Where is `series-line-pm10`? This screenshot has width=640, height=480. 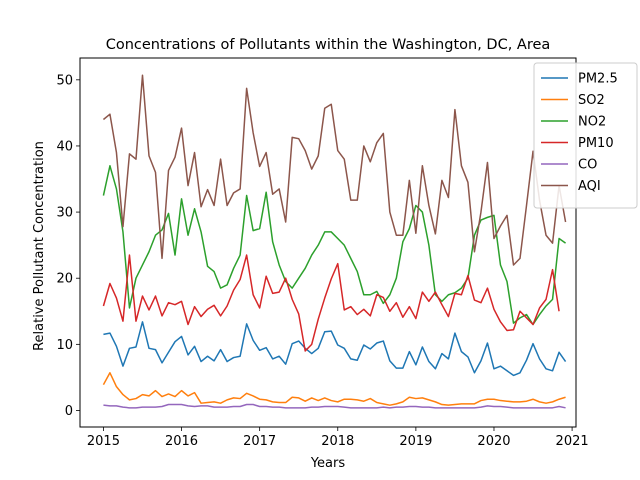 series-line-pm10 is located at coordinates (331, 303).